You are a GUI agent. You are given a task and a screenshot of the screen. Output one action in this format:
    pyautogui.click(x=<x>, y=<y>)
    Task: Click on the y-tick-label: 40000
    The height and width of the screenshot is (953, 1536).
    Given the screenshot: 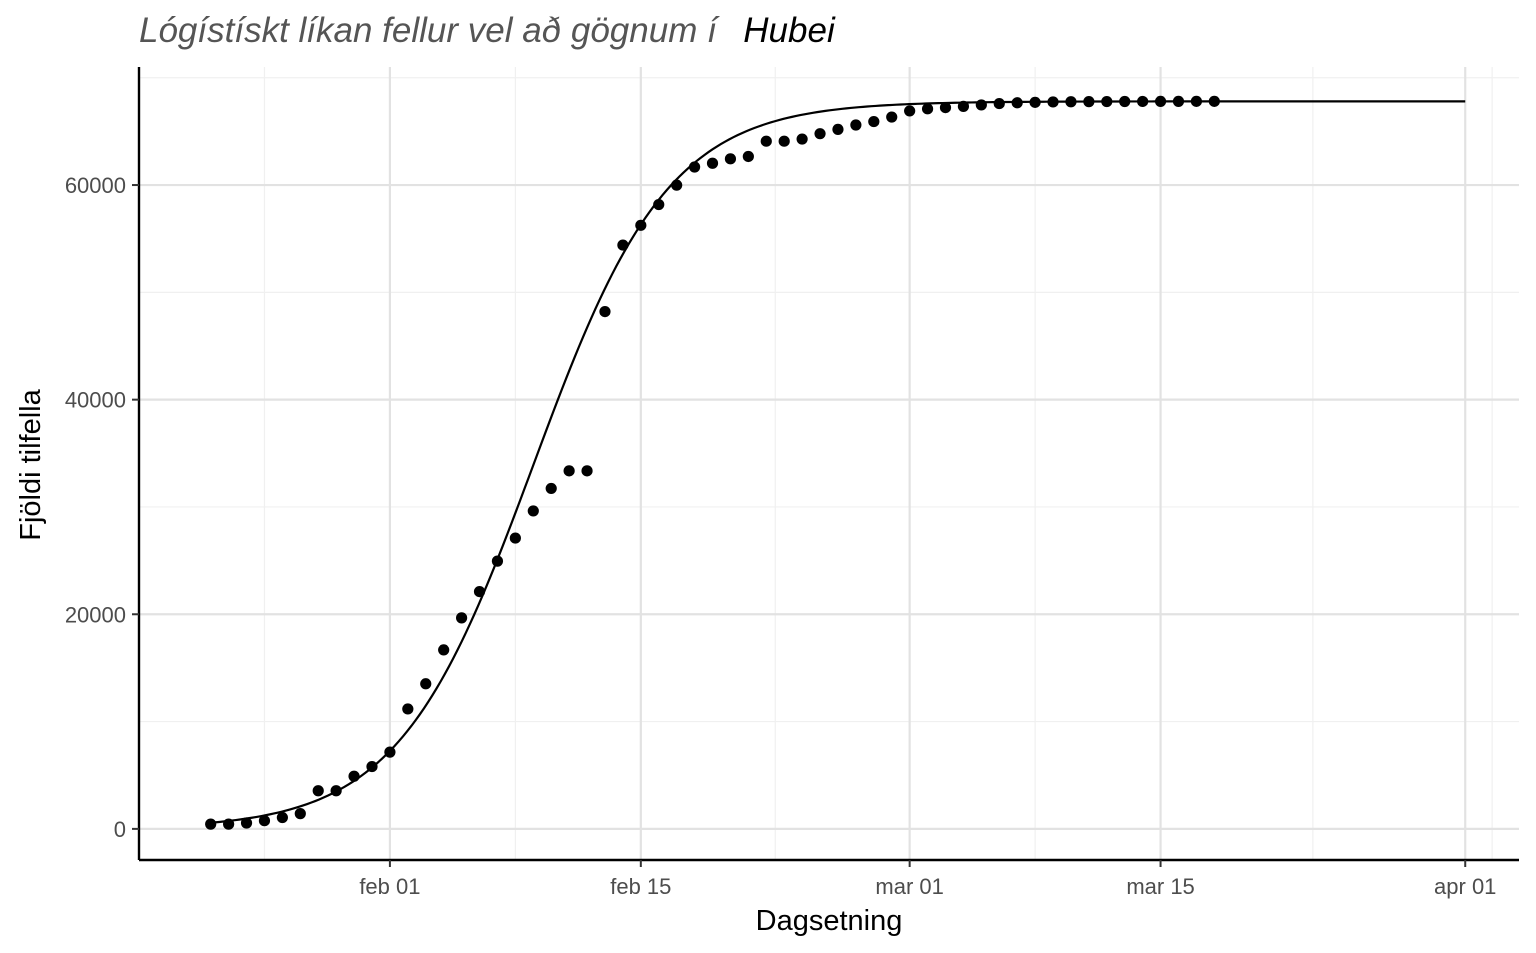 What is the action you would take?
    pyautogui.click(x=95, y=400)
    